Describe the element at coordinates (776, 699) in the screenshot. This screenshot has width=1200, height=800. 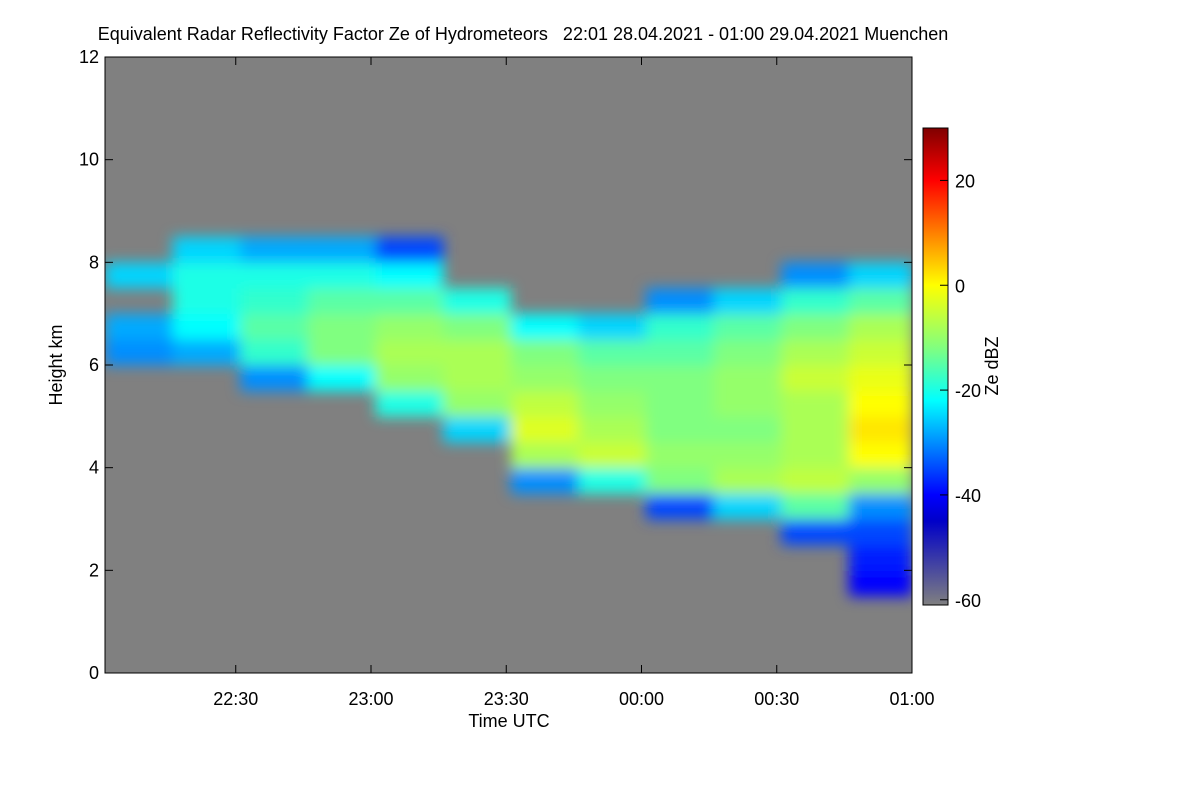
I see `x-tick-label: 00:30` at that location.